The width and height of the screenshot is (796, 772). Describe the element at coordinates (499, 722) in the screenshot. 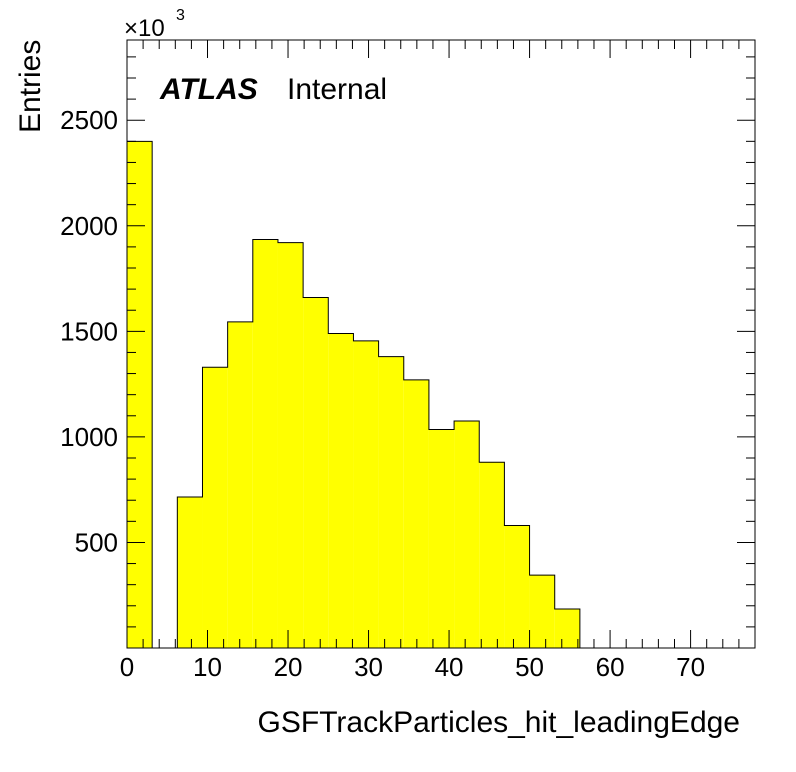

I see `x-axis-label: GSFTrackParticles_hit_leadingEdge` at that location.